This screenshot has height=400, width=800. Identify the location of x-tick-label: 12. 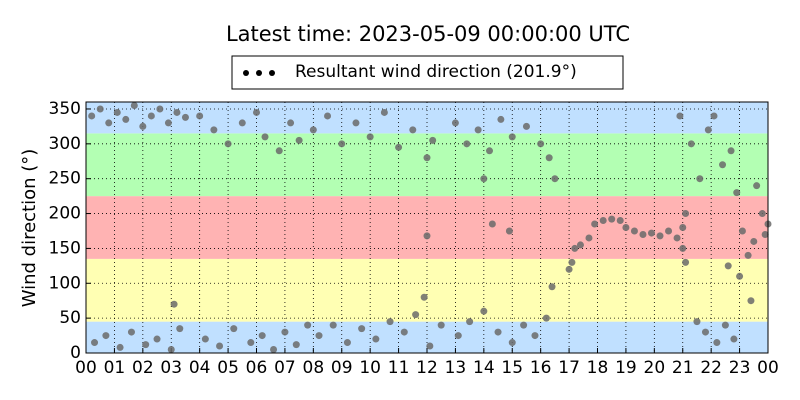
(427, 368).